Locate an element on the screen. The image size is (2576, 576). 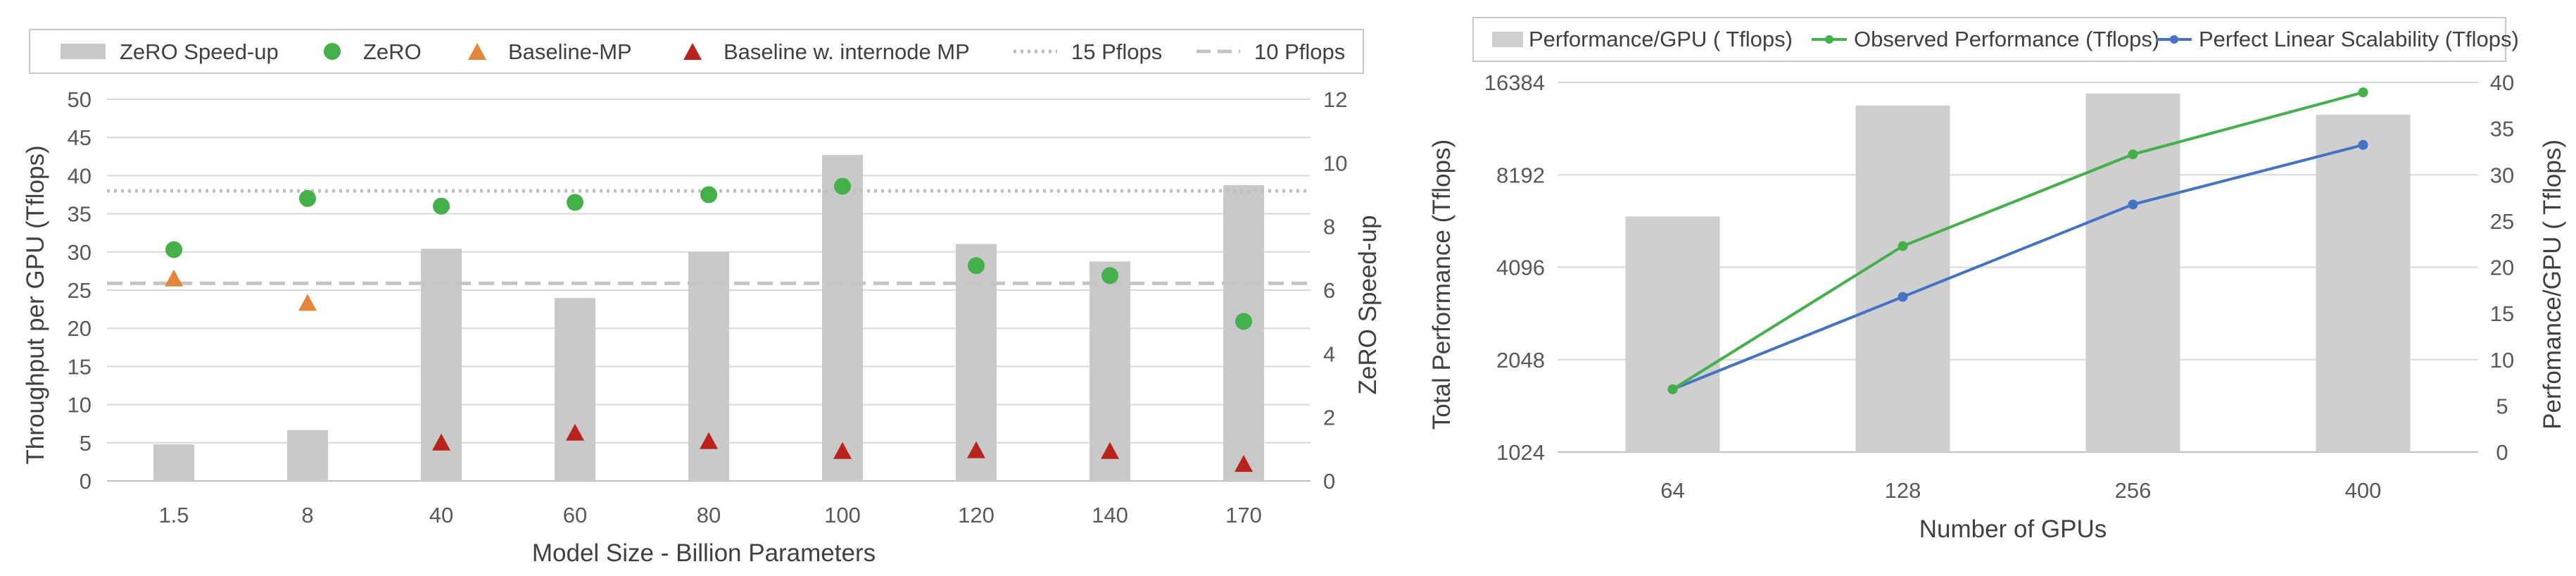
y-tick-label: 25 is located at coordinates (79, 290).